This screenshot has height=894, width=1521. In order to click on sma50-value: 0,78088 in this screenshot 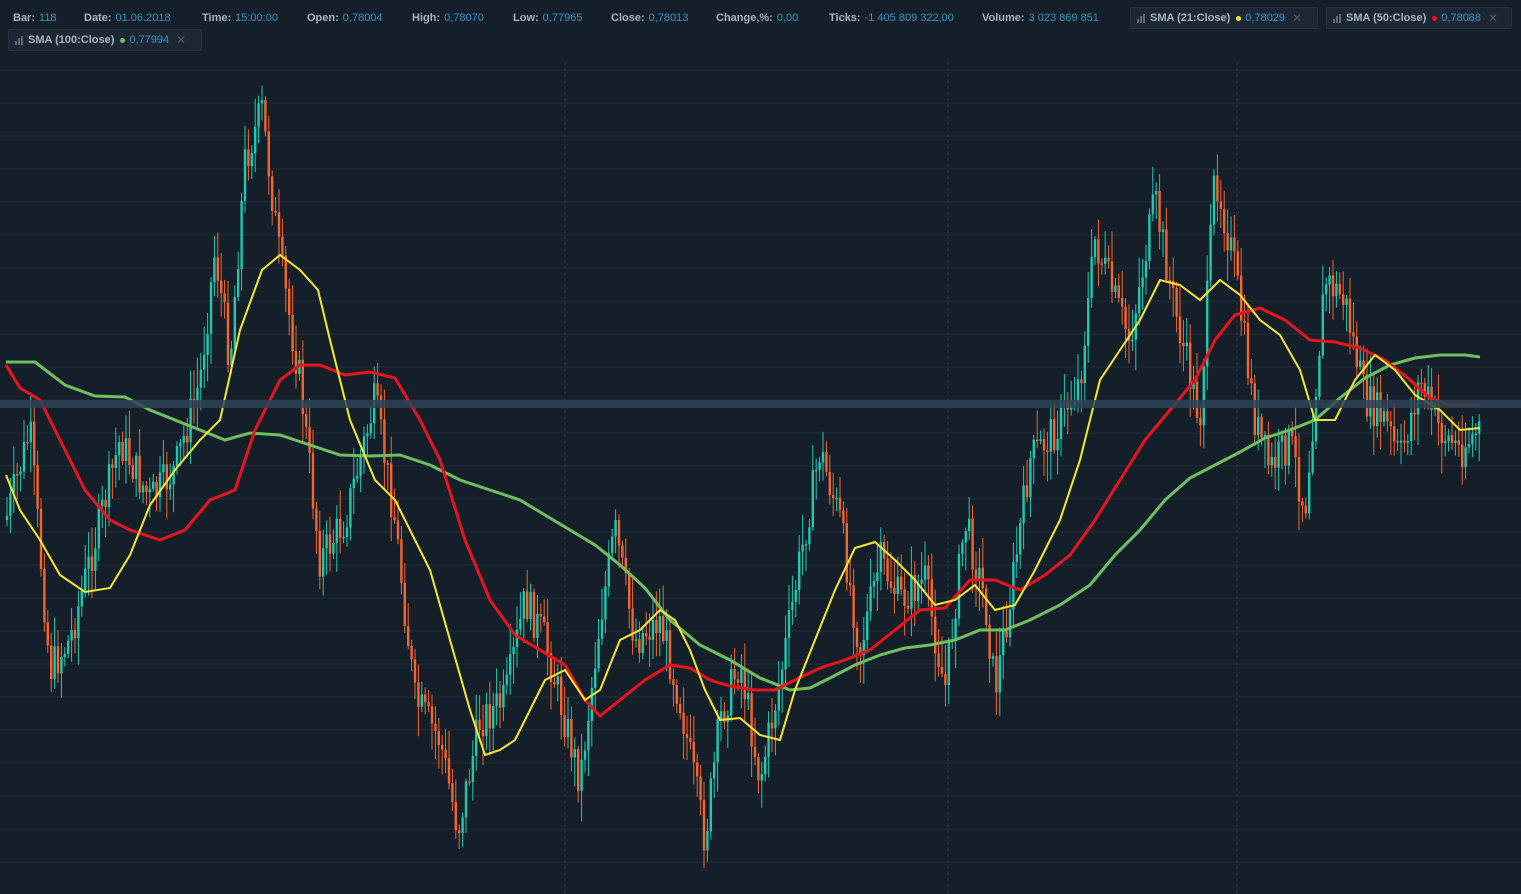, I will do `click(1461, 18)`.